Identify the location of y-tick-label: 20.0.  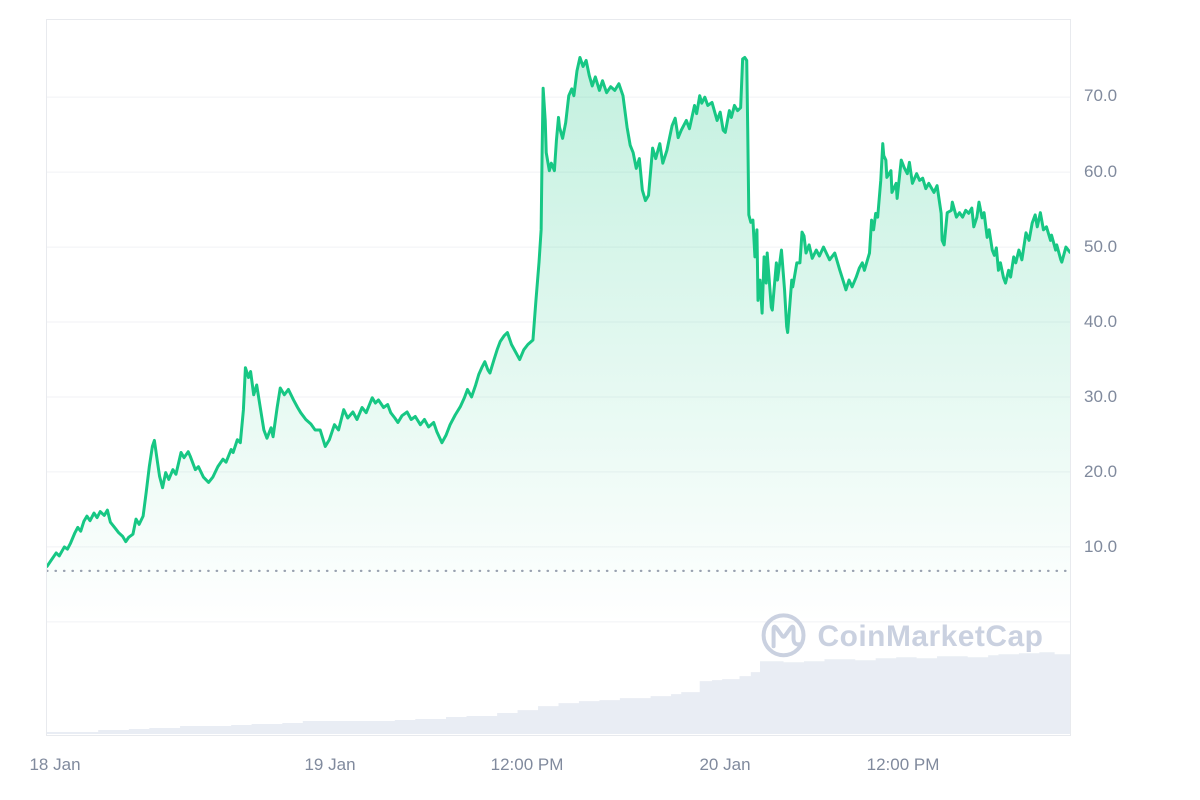
(1101, 471).